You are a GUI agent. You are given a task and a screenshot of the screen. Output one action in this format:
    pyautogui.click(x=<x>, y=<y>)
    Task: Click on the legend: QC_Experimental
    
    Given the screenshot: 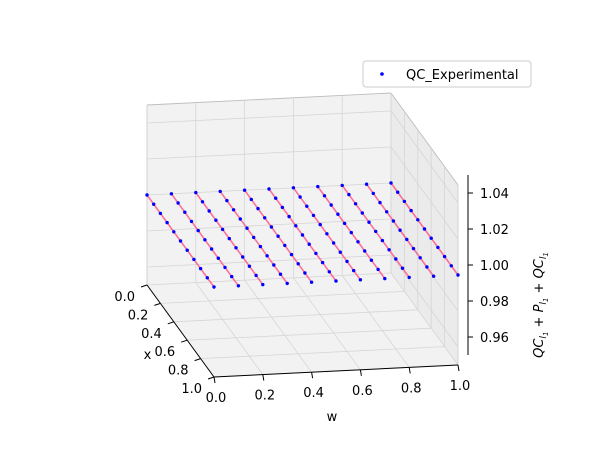 What is the action you would take?
    pyautogui.click(x=447, y=74)
    